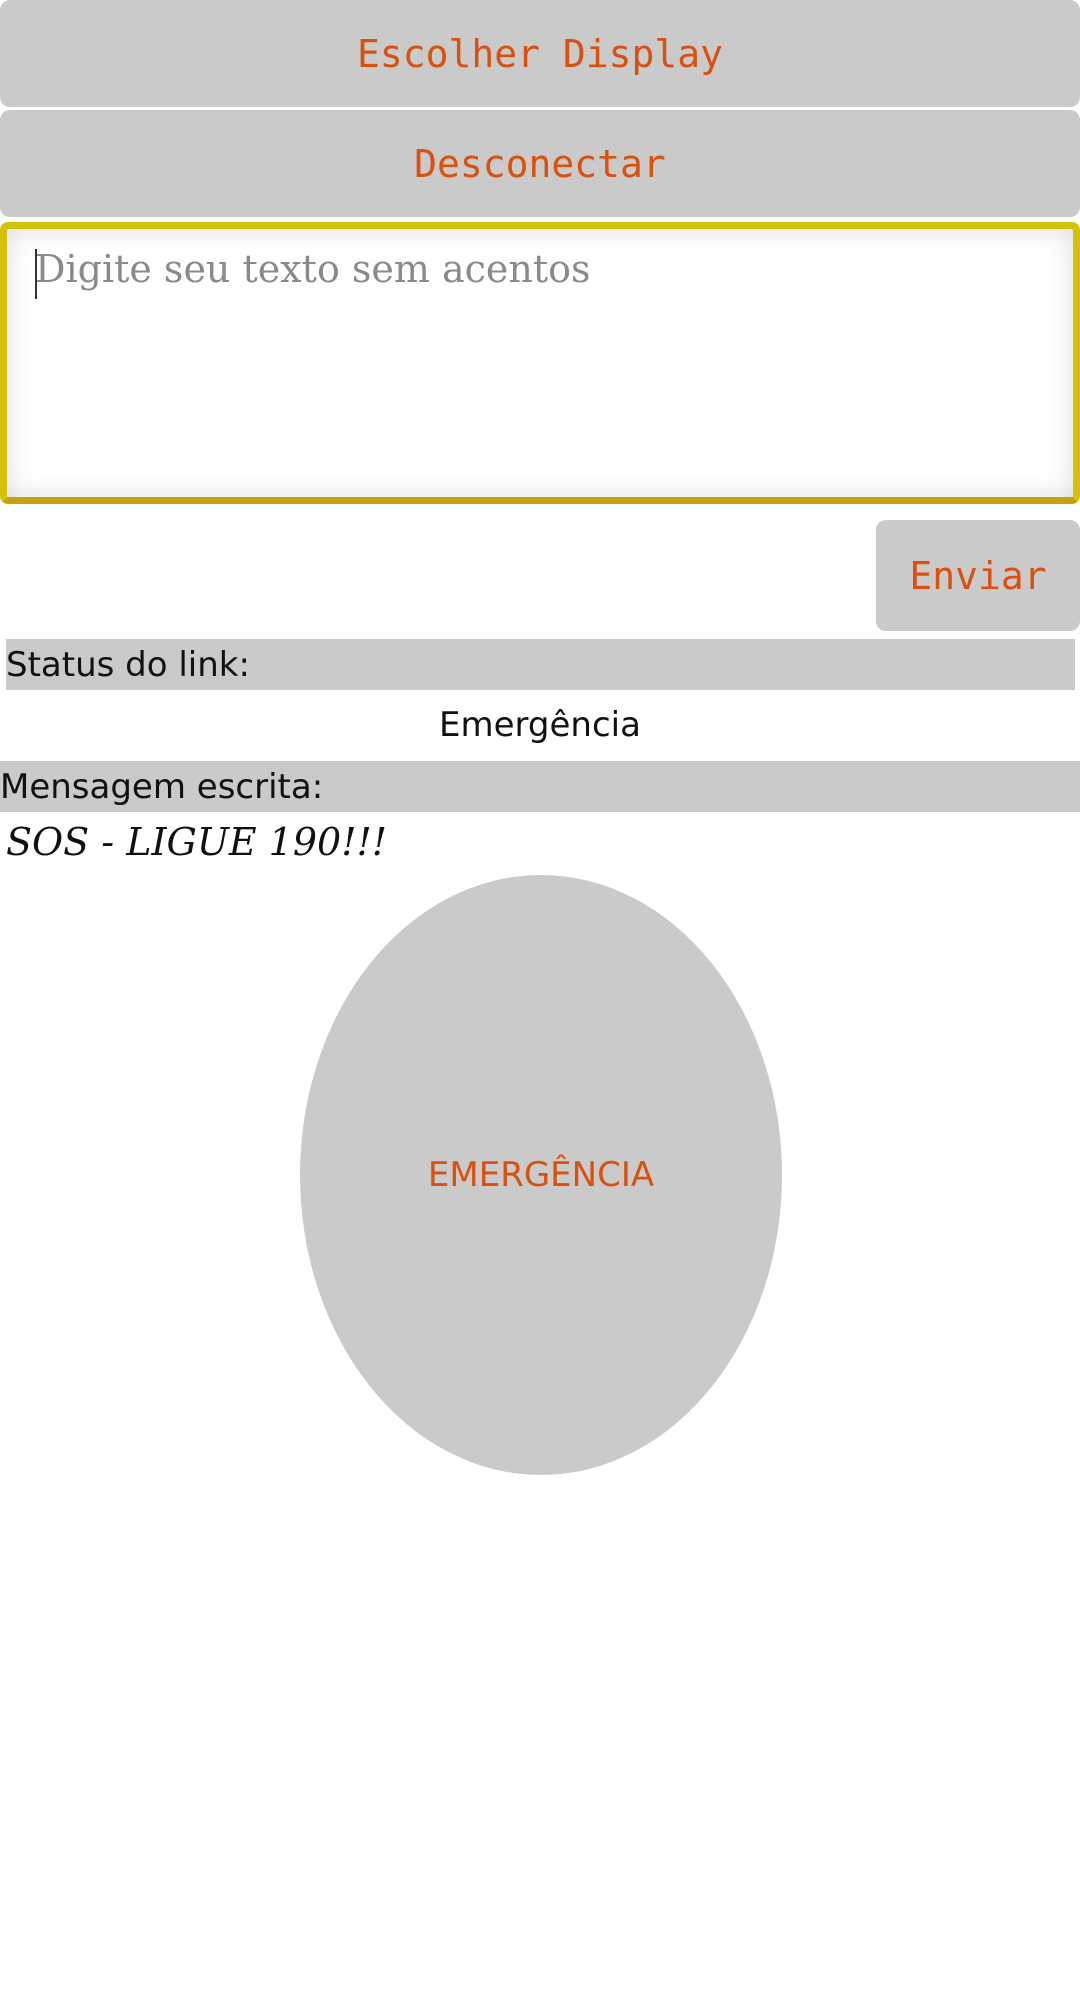 The image size is (1080, 2002). I want to click on disconnect-button: Desconectar, so click(540, 163).